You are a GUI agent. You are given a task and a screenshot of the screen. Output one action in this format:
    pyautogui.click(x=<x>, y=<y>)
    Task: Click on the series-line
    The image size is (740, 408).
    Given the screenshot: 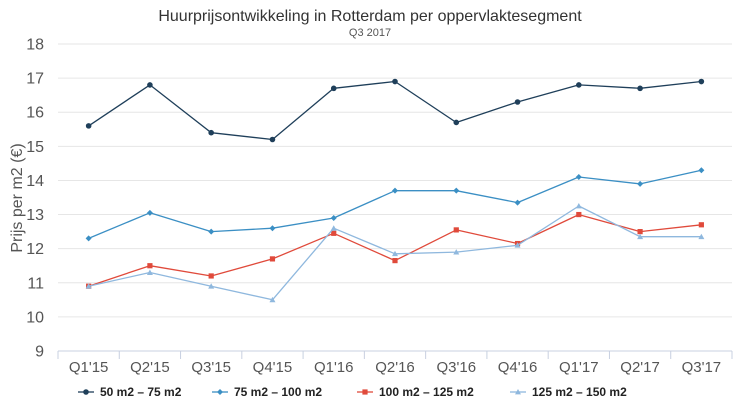 What is the action you would take?
    pyautogui.click(x=395, y=110)
    